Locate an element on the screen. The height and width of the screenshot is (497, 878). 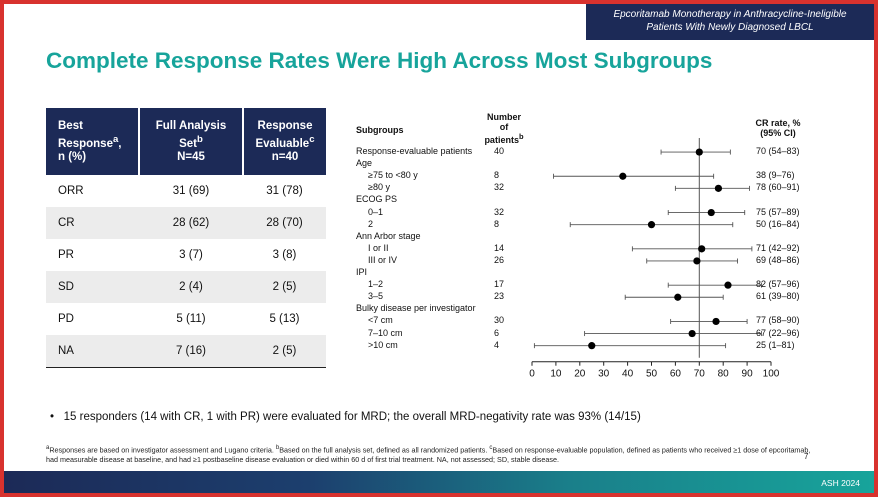
page-number: 7 is located at coordinates (806, 456).